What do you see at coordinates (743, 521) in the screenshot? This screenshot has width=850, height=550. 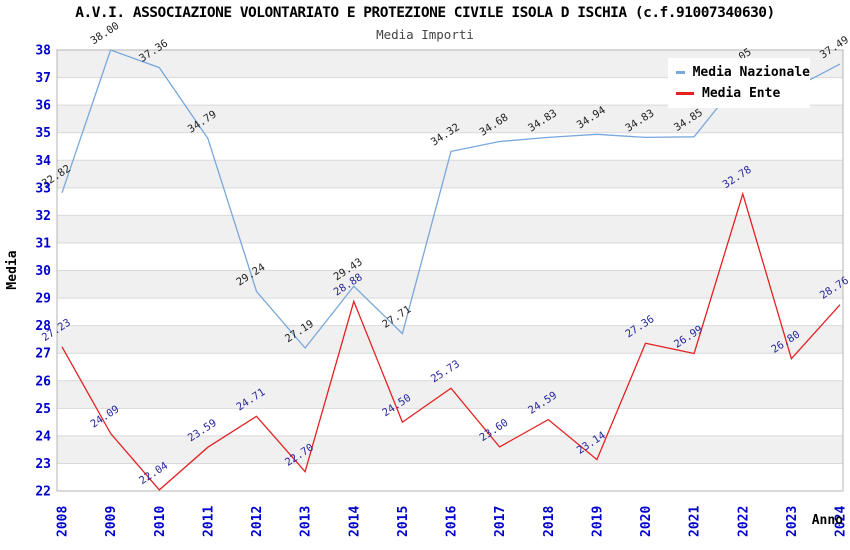 I see `x-tick-label: 2022` at bounding box center [743, 521].